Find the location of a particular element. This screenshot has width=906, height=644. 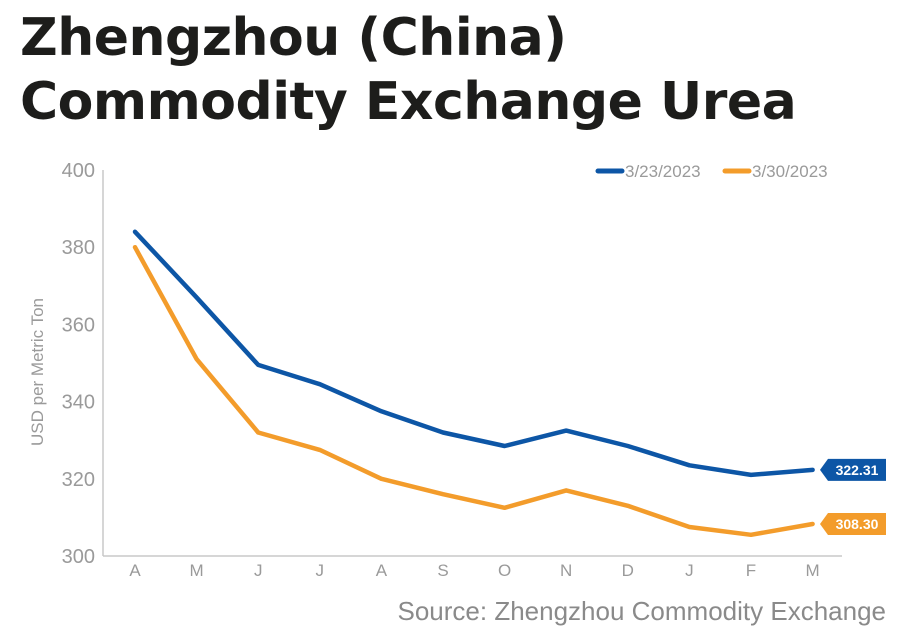

end-value-labels: 322.31 308.30 is located at coordinates (853, 496).